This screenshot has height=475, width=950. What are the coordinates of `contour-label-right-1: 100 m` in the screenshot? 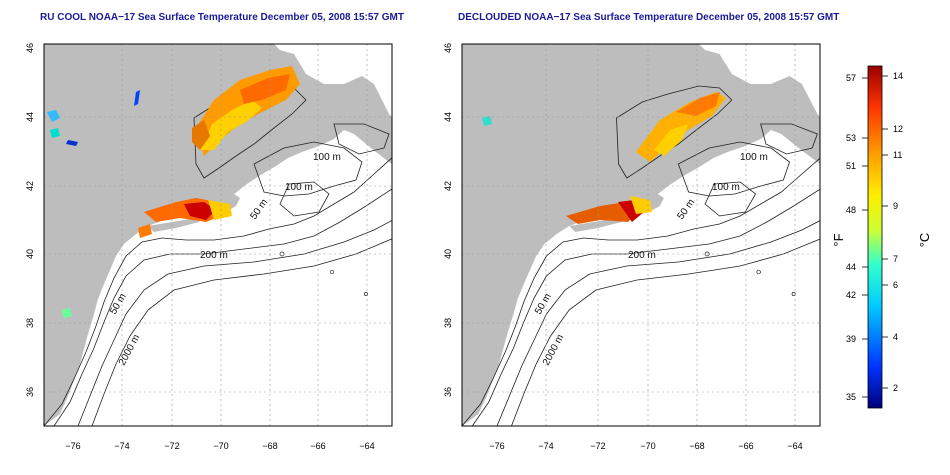 It's located at (754, 157).